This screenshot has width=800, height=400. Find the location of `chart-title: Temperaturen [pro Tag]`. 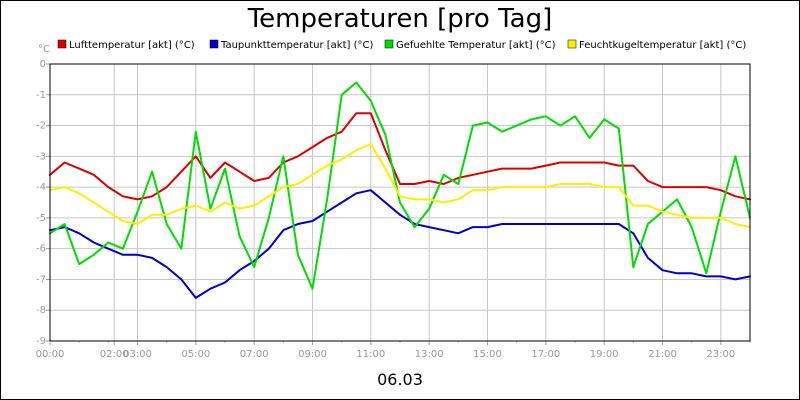

chart-title: Temperaturen [pro Tag] is located at coordinates (400, 19).